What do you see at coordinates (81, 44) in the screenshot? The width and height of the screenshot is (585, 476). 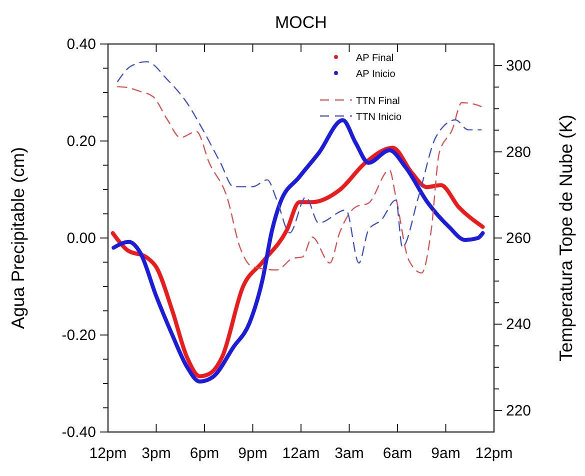 I see `y-tick-label: 0.40` at bounding box center [81, 44].